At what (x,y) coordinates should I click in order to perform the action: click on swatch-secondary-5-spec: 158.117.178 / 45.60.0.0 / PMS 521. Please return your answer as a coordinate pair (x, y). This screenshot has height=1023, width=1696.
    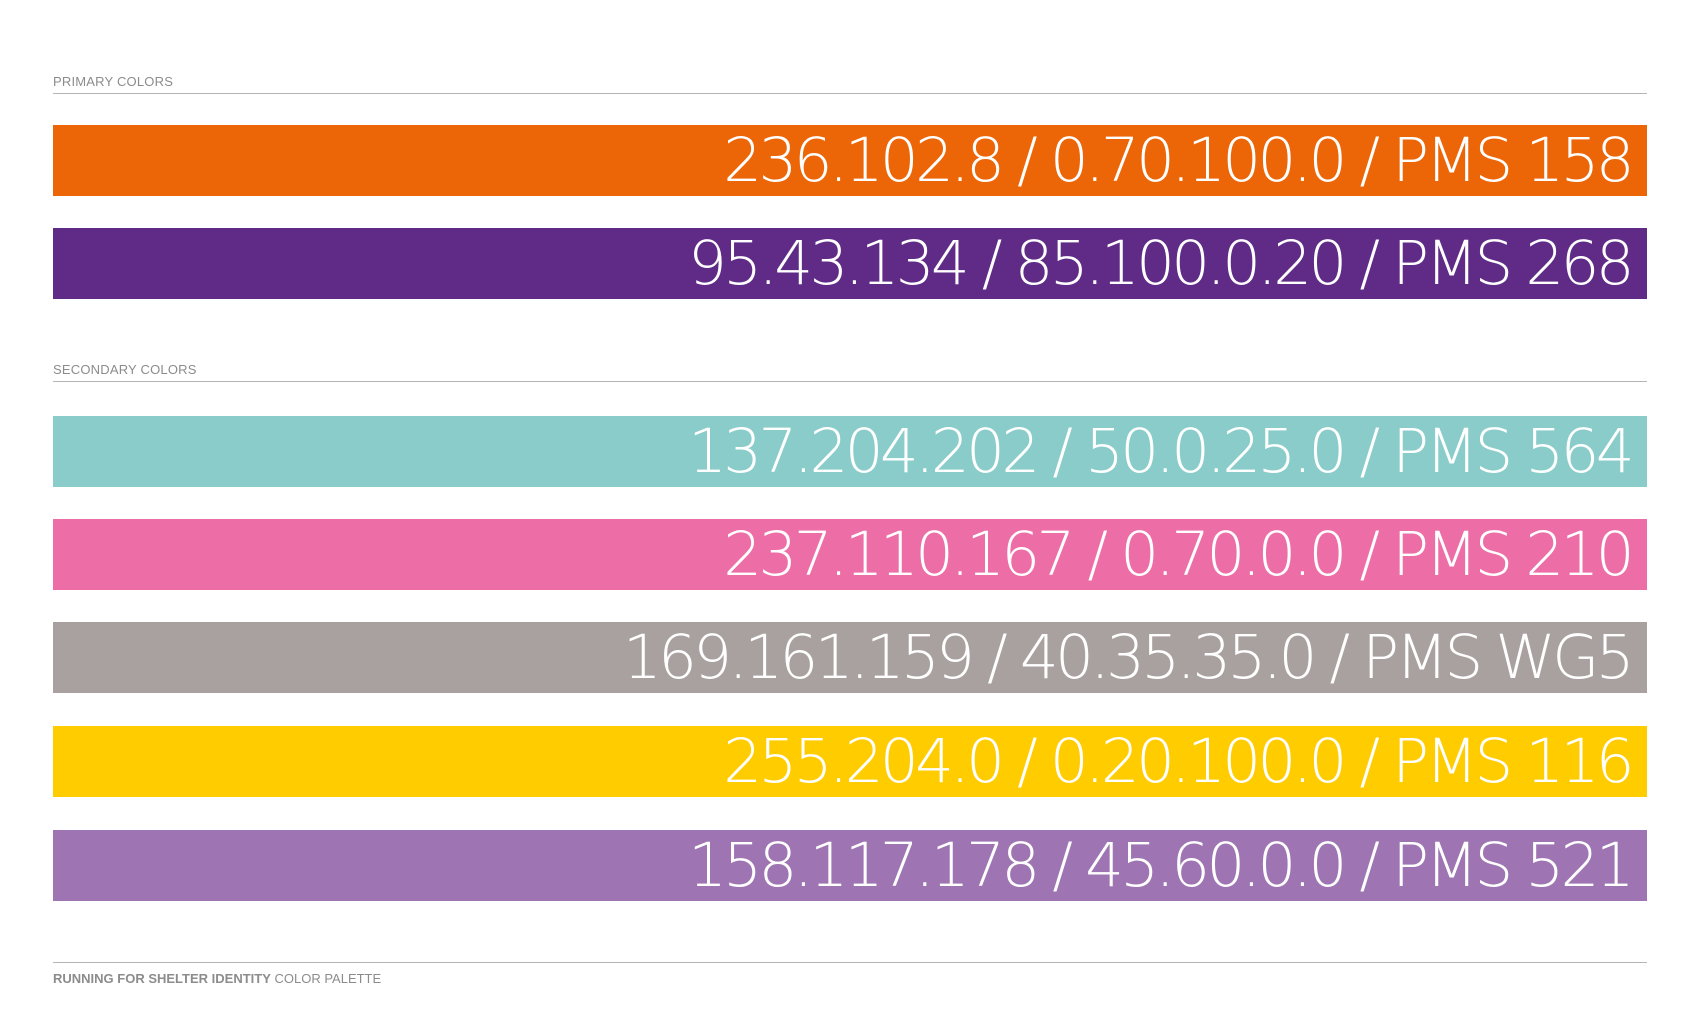
    Looking at the image, I should click on (1161, 865).